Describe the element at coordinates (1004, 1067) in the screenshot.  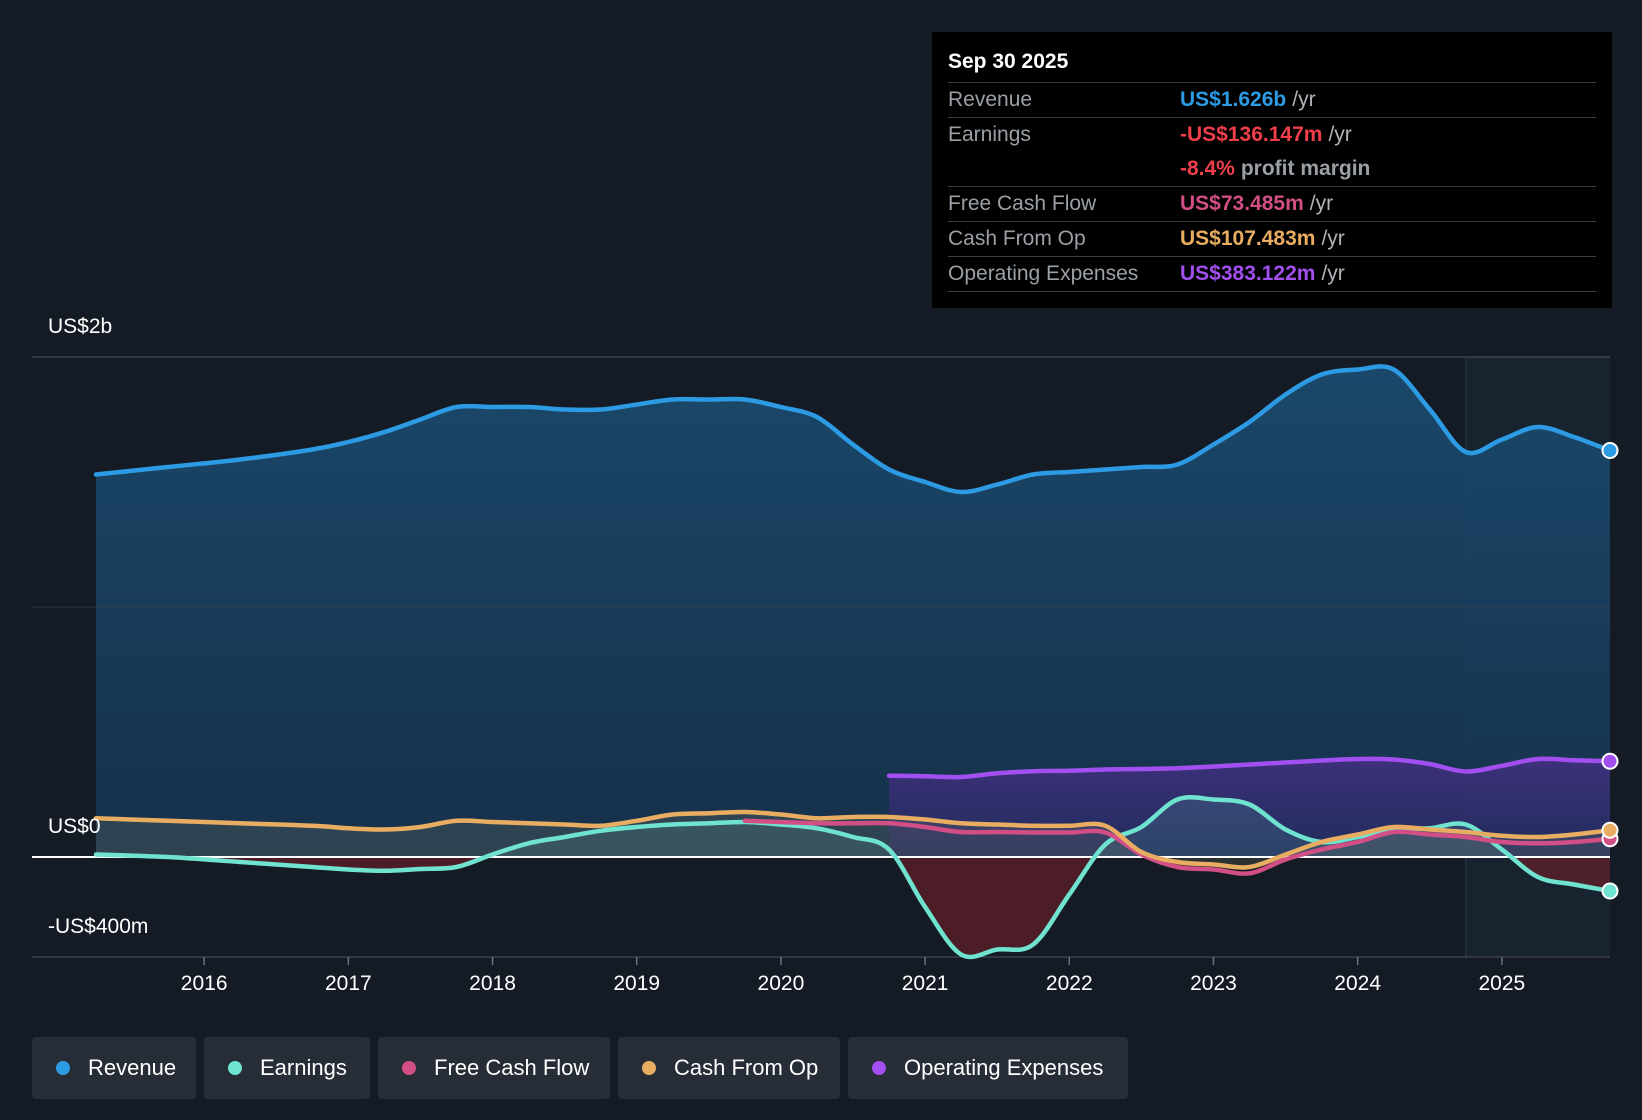
I see `legend-label: Operating Expenses` at that location.